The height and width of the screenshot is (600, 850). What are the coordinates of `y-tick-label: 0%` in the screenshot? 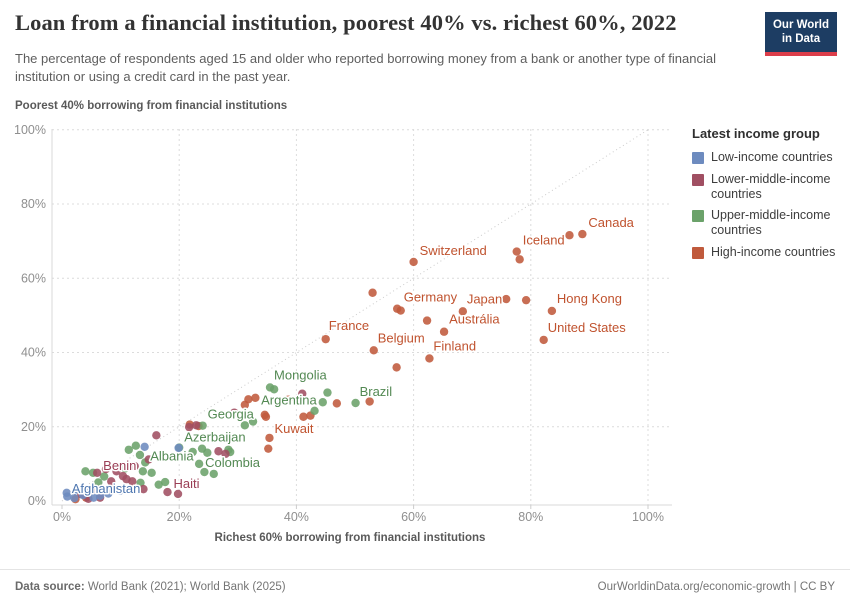 It's located at (37, 501).